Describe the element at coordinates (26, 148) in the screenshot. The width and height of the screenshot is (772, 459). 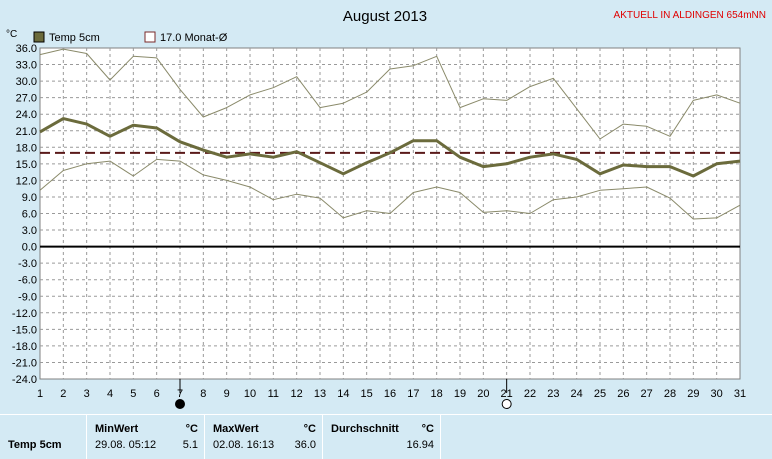
I see `y-tick-label: 18.0` at that location.